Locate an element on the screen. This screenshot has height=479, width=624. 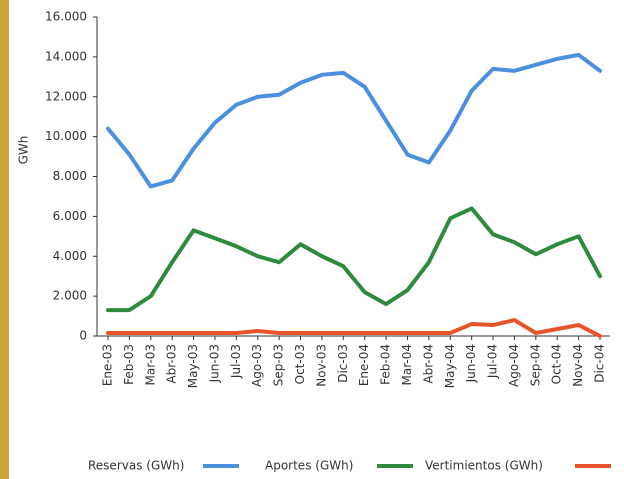
y-tick-label: 4.000 is located at coordinates (70, 256).